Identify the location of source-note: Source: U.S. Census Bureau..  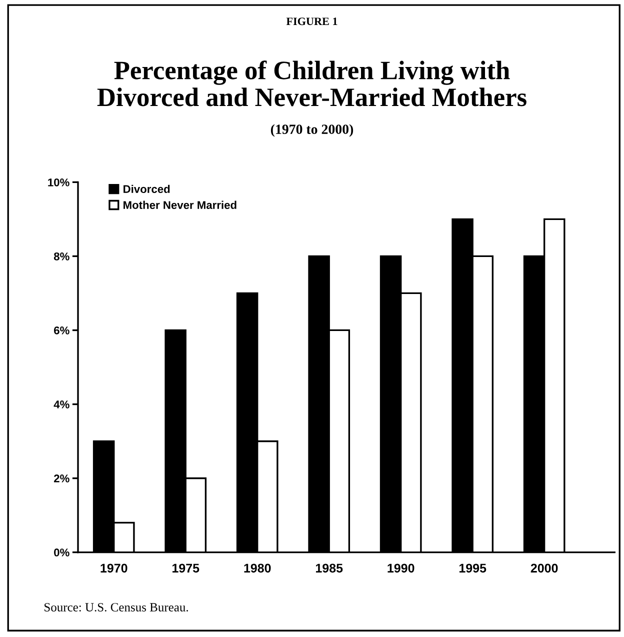
(116, 607).